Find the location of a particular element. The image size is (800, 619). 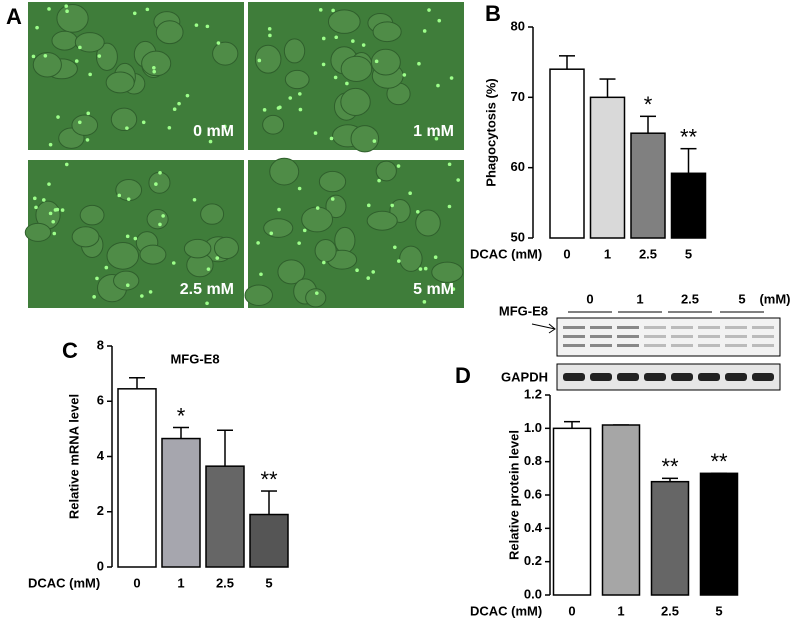

chart-title: MFG-E8 is located at coordinates (194, 358).